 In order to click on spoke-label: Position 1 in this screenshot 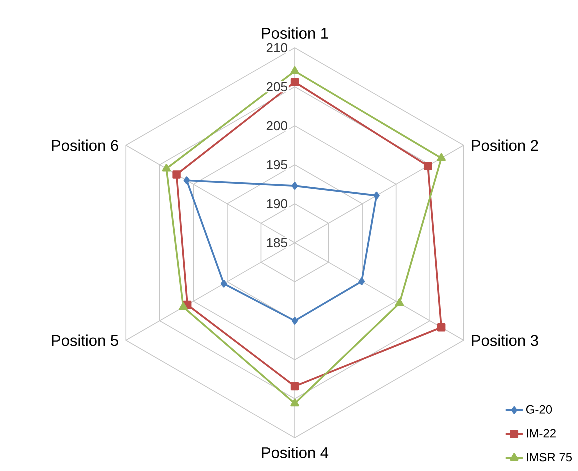, I will do `click(295, 33)`.